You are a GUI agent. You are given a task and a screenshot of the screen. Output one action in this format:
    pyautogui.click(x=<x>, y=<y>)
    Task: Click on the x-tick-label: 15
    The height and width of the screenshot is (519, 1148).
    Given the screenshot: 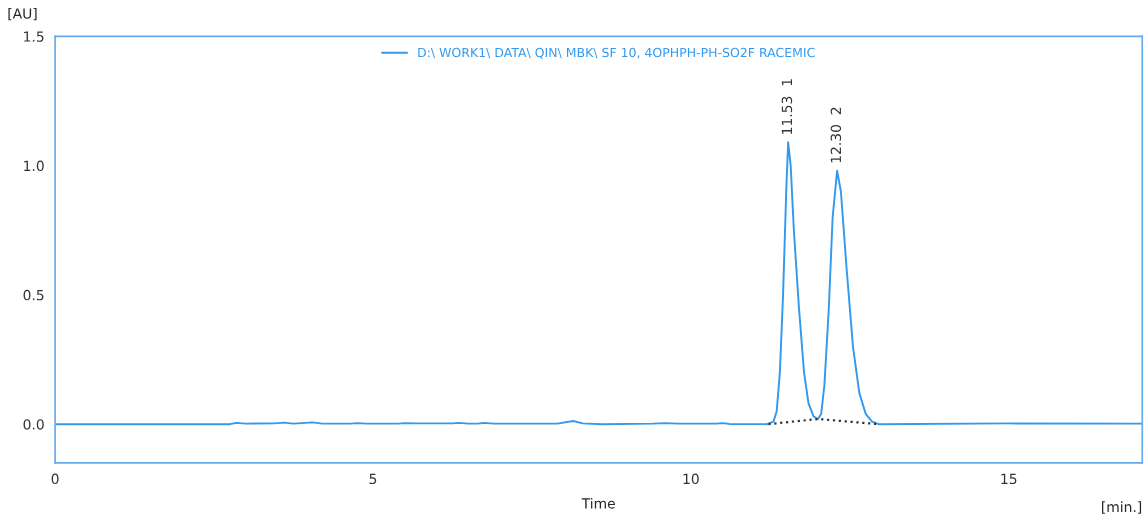 What is the action you would take?
    pyautogui.click(x=1009, y=479)
    